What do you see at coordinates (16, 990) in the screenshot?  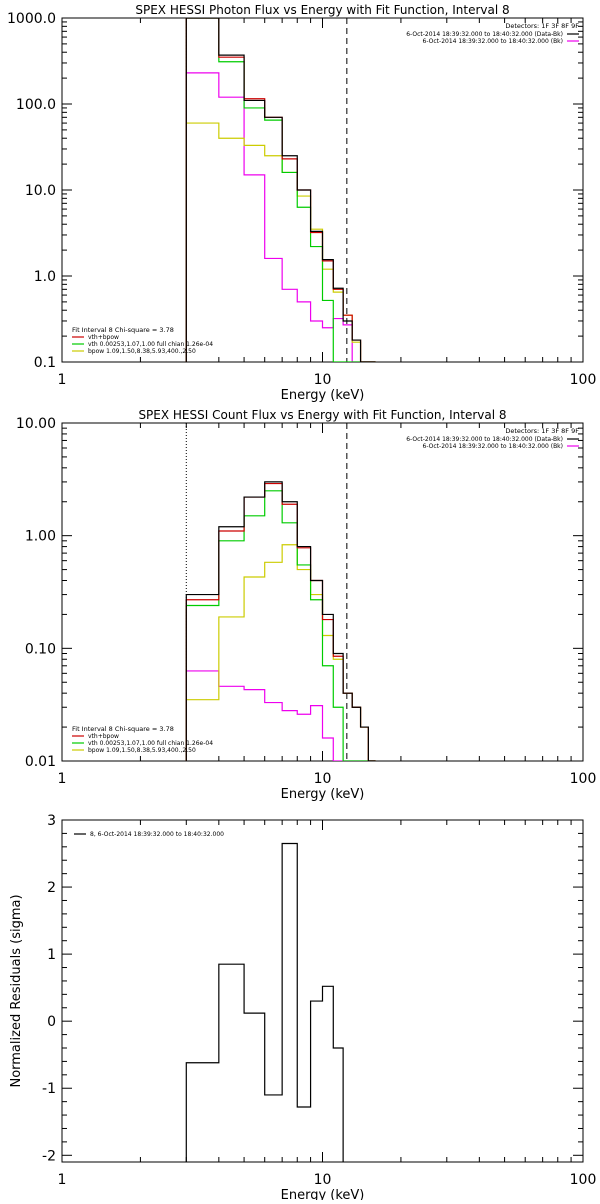 I see `y-axis-label: Normalized Residuals (sigma)` at bounding box center [16, 990].